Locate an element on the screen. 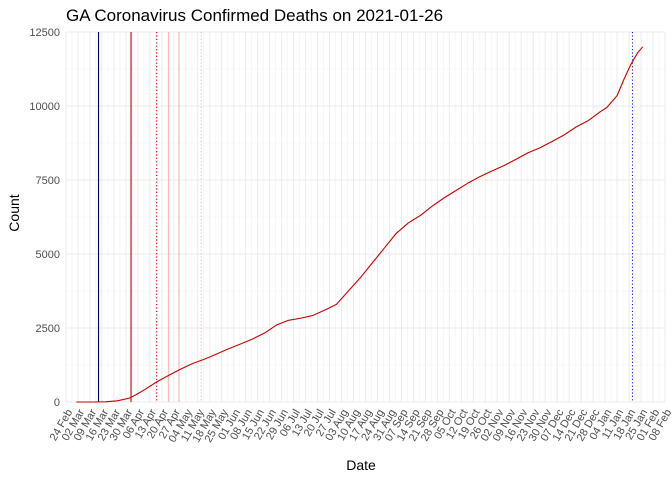 The width and height of the screenshot is (672, 480). y-tick-label: 0 is located at coordinates (57, 403).